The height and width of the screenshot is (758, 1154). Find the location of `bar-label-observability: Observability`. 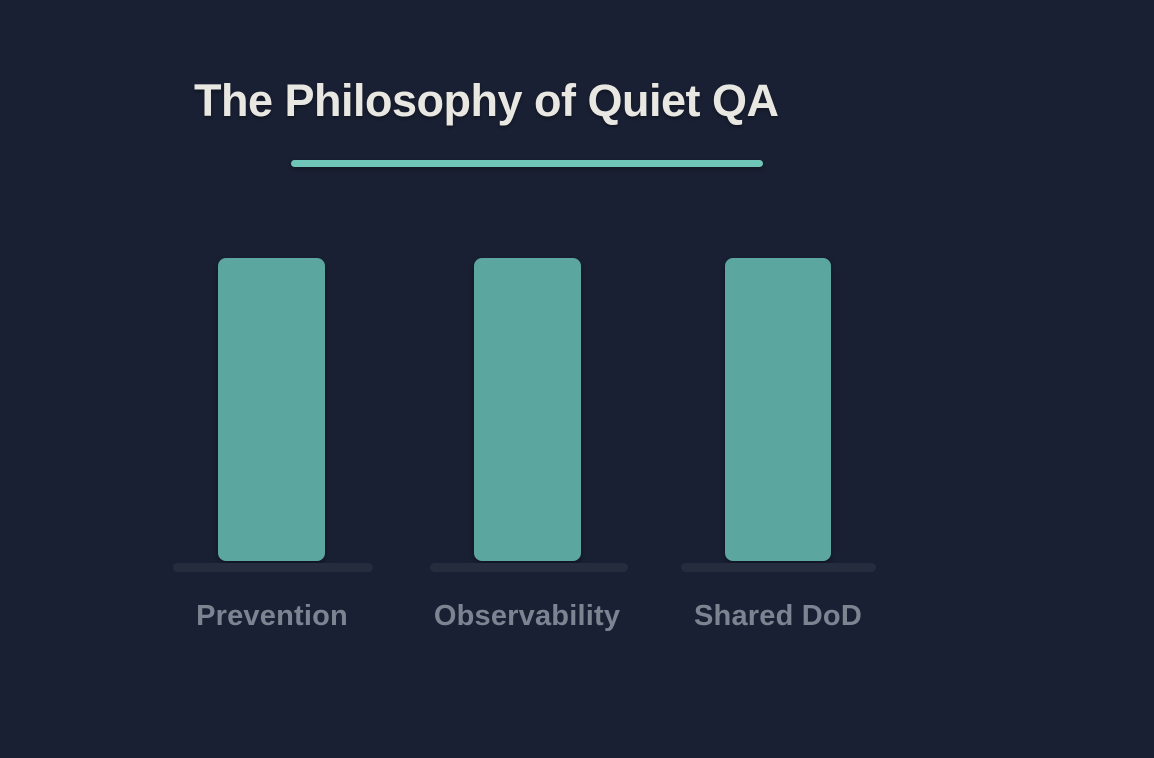

bar-label-observability: Observability is located at coordinates (527, 616).